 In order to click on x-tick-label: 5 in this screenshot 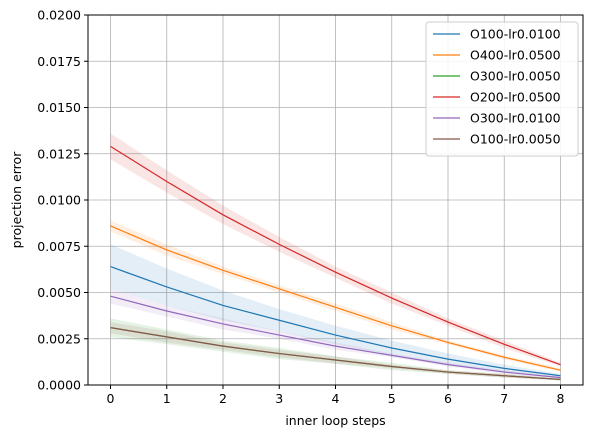, I will do `click(392, 398)`.